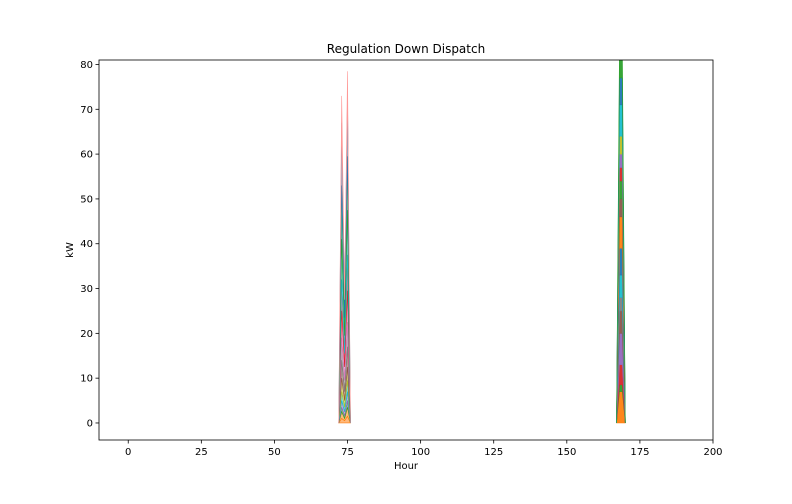 The height and width of the screenshot is (504, 792). Describe the element at coordinates (86, 199) in the screenshot. I see `y-tick-label: 50` at that location.